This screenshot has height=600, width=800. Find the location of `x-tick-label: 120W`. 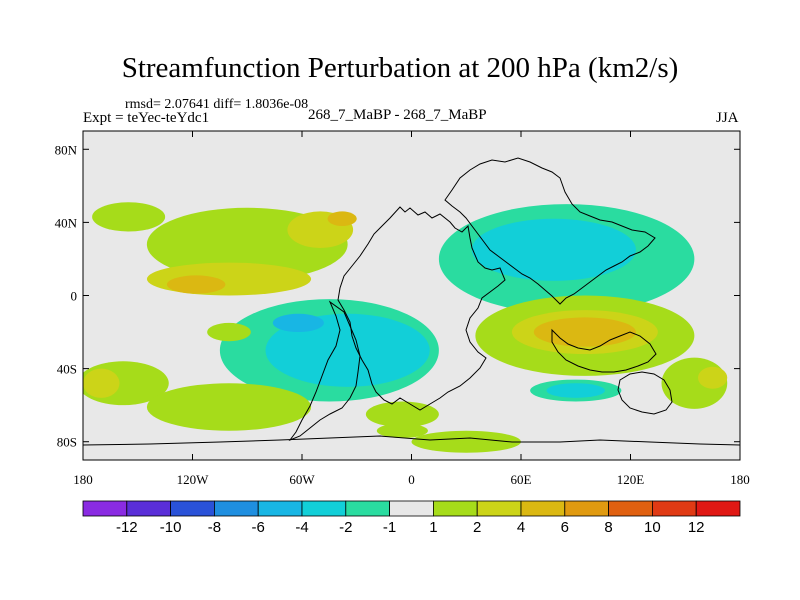

x-tick-label: 120W is located at coordinates (193, 479).